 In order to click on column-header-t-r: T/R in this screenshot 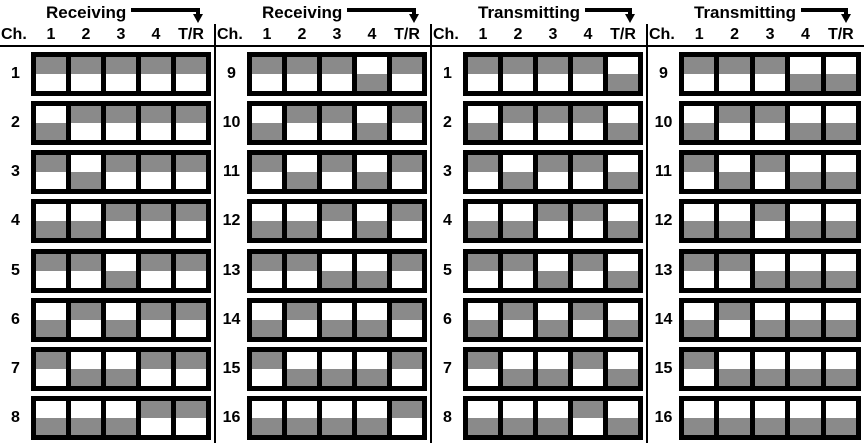, I will do `click(407, 34)`.